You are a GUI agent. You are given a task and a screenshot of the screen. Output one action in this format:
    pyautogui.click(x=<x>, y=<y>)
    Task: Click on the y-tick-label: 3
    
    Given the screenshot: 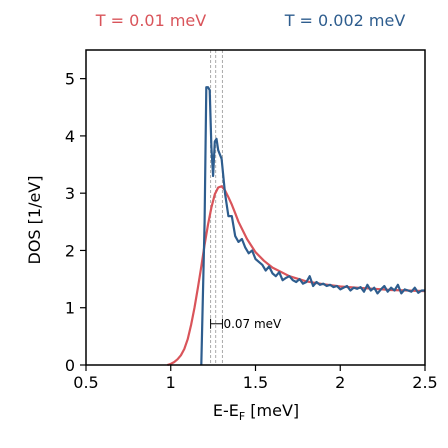 What is the action you would take?
    pyautogui.click(x=70, y=193)
    